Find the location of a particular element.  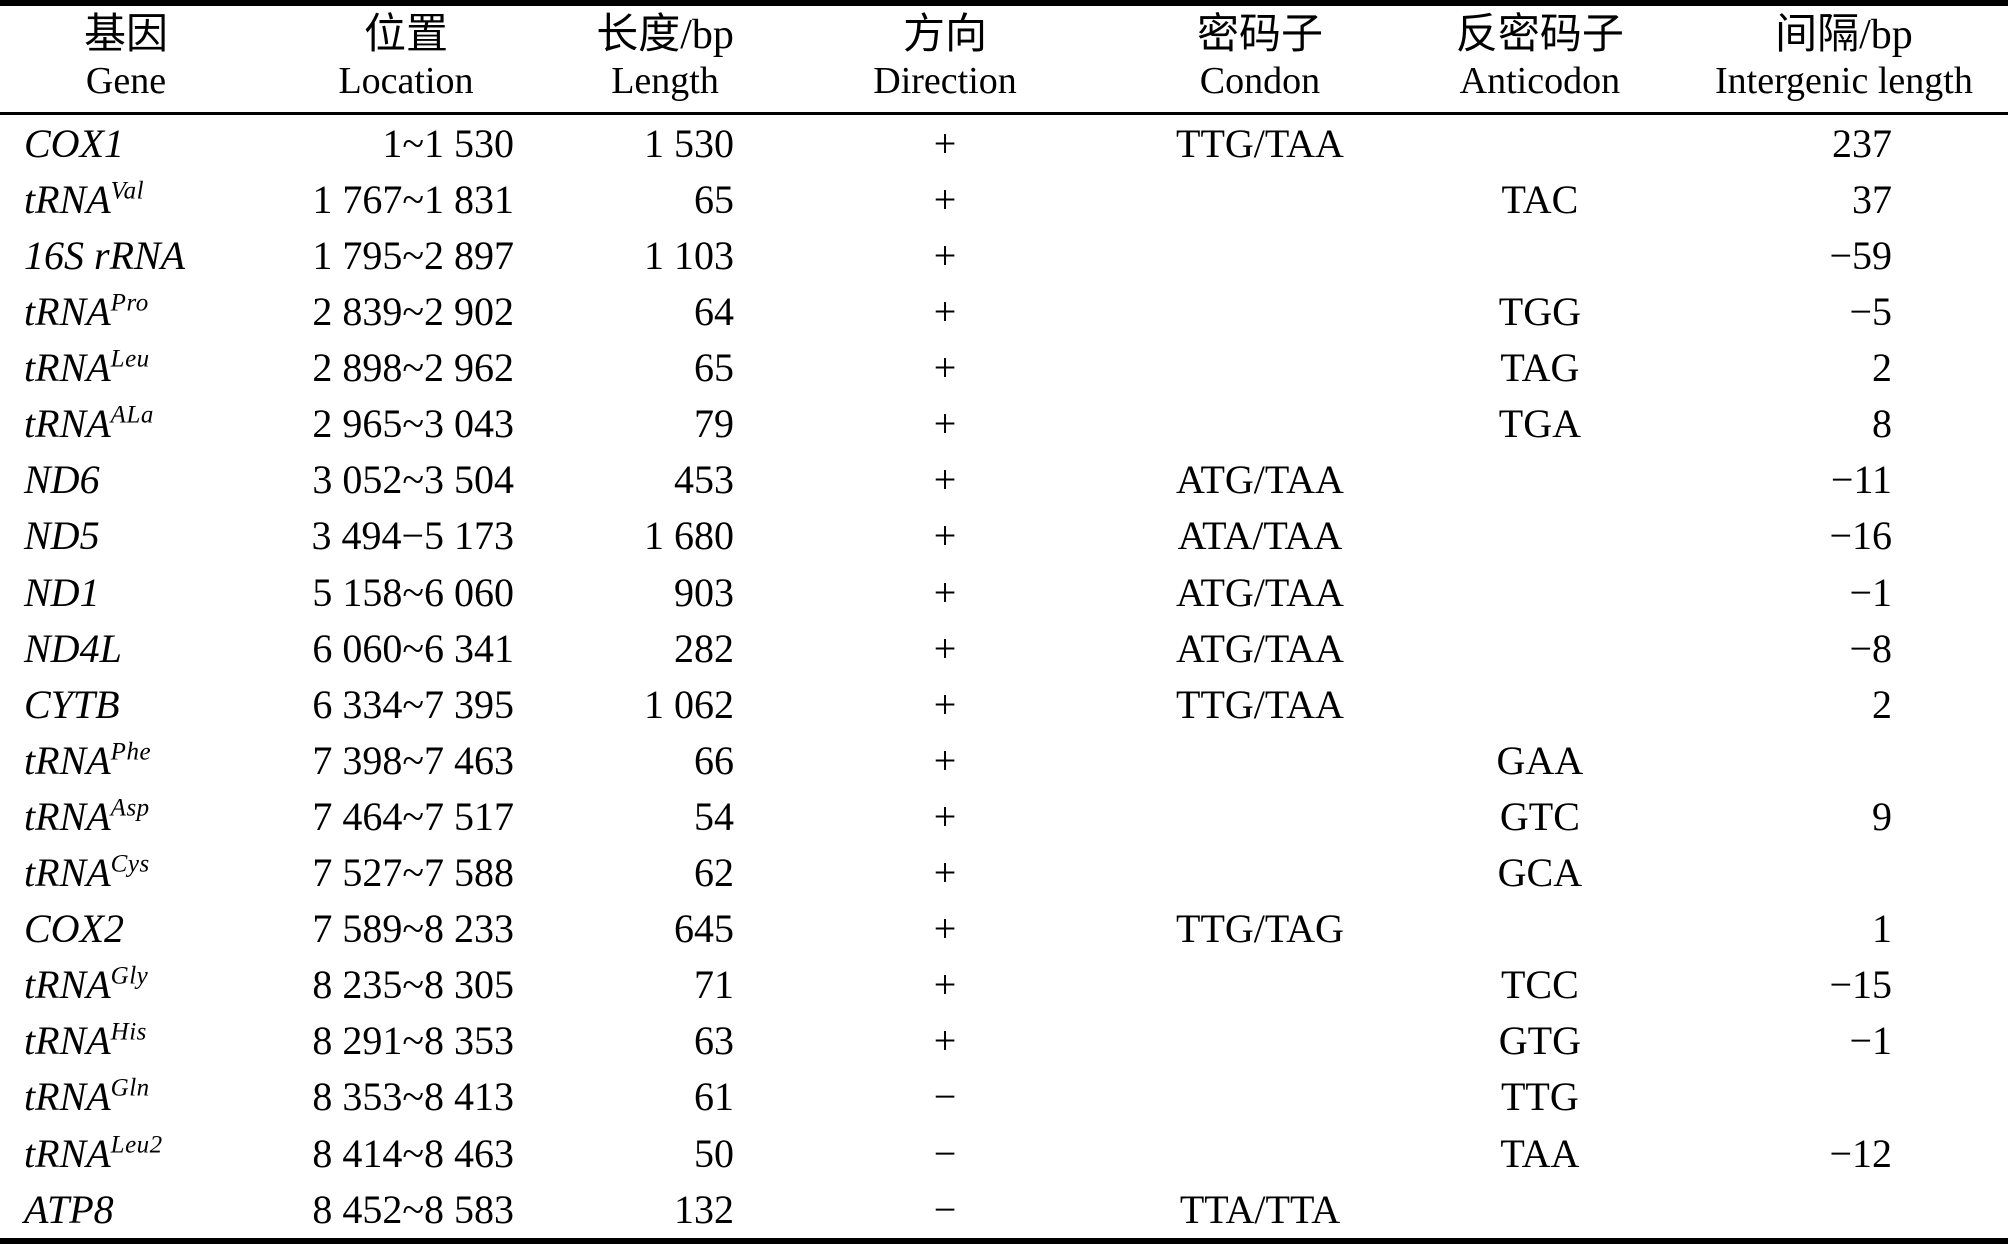

column-header-zh: 基因 is located at coordinates (125, 35).